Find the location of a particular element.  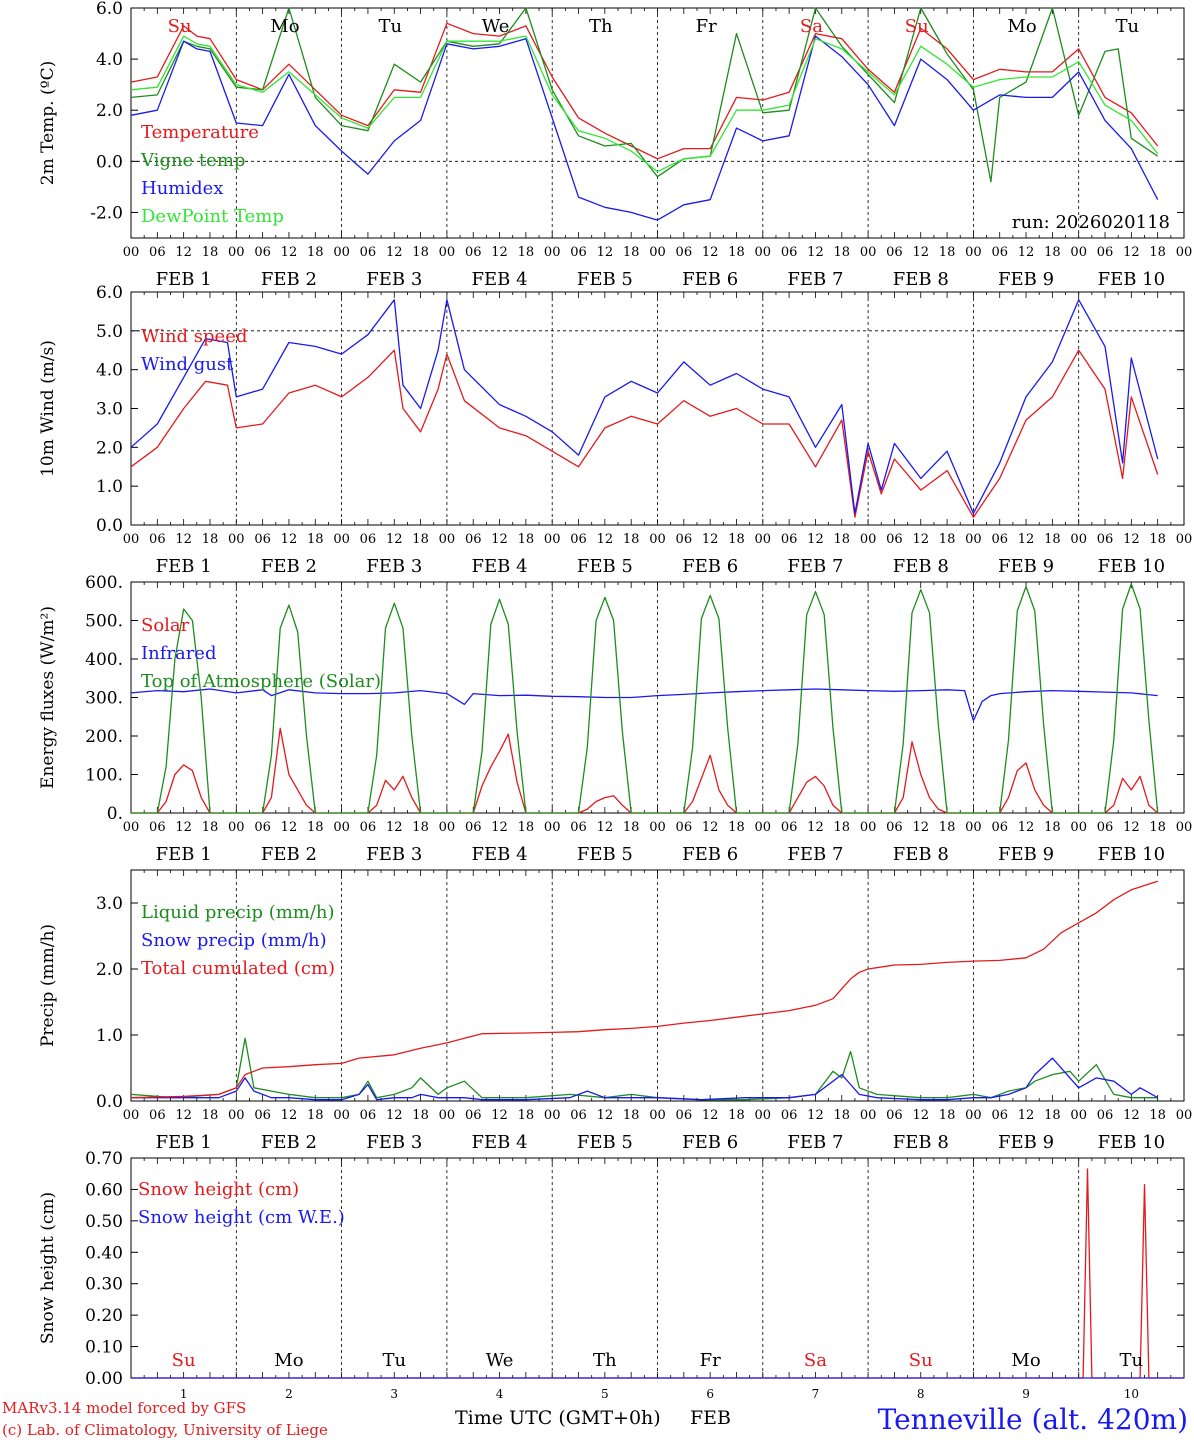

weekday-label: Tu is located at coordinates (390, 26).